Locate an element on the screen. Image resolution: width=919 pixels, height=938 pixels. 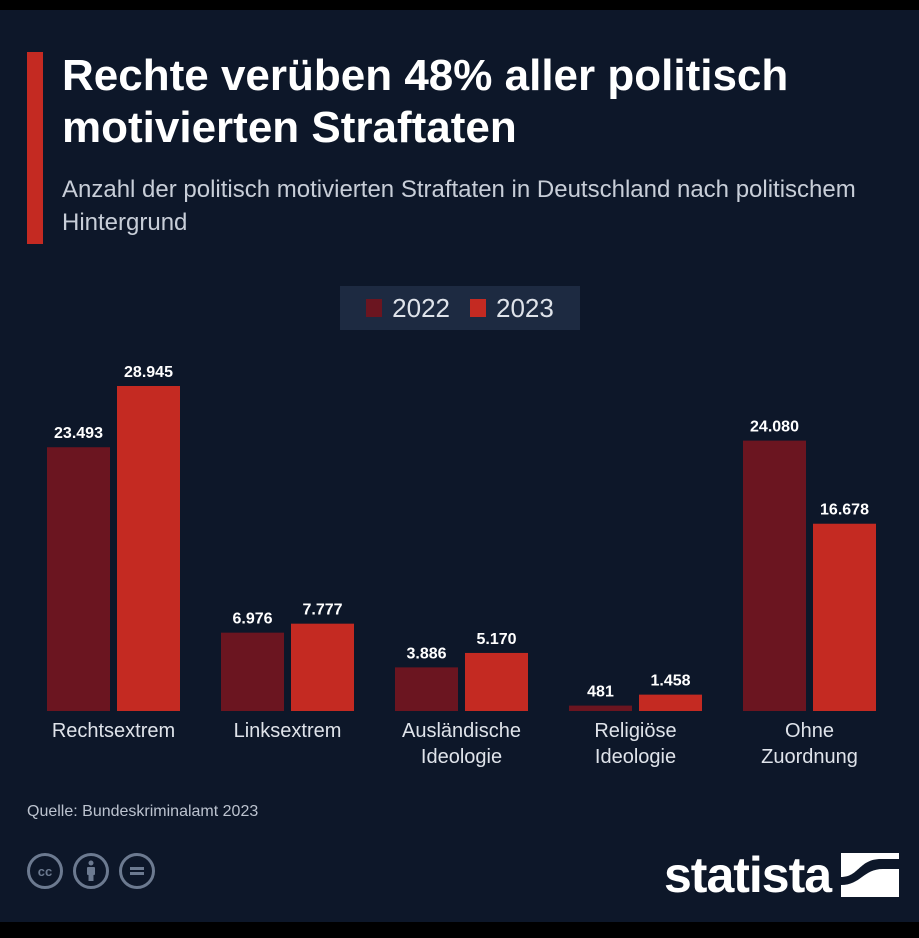
legend: 2022 2023 is located at coordinates (460, 308).